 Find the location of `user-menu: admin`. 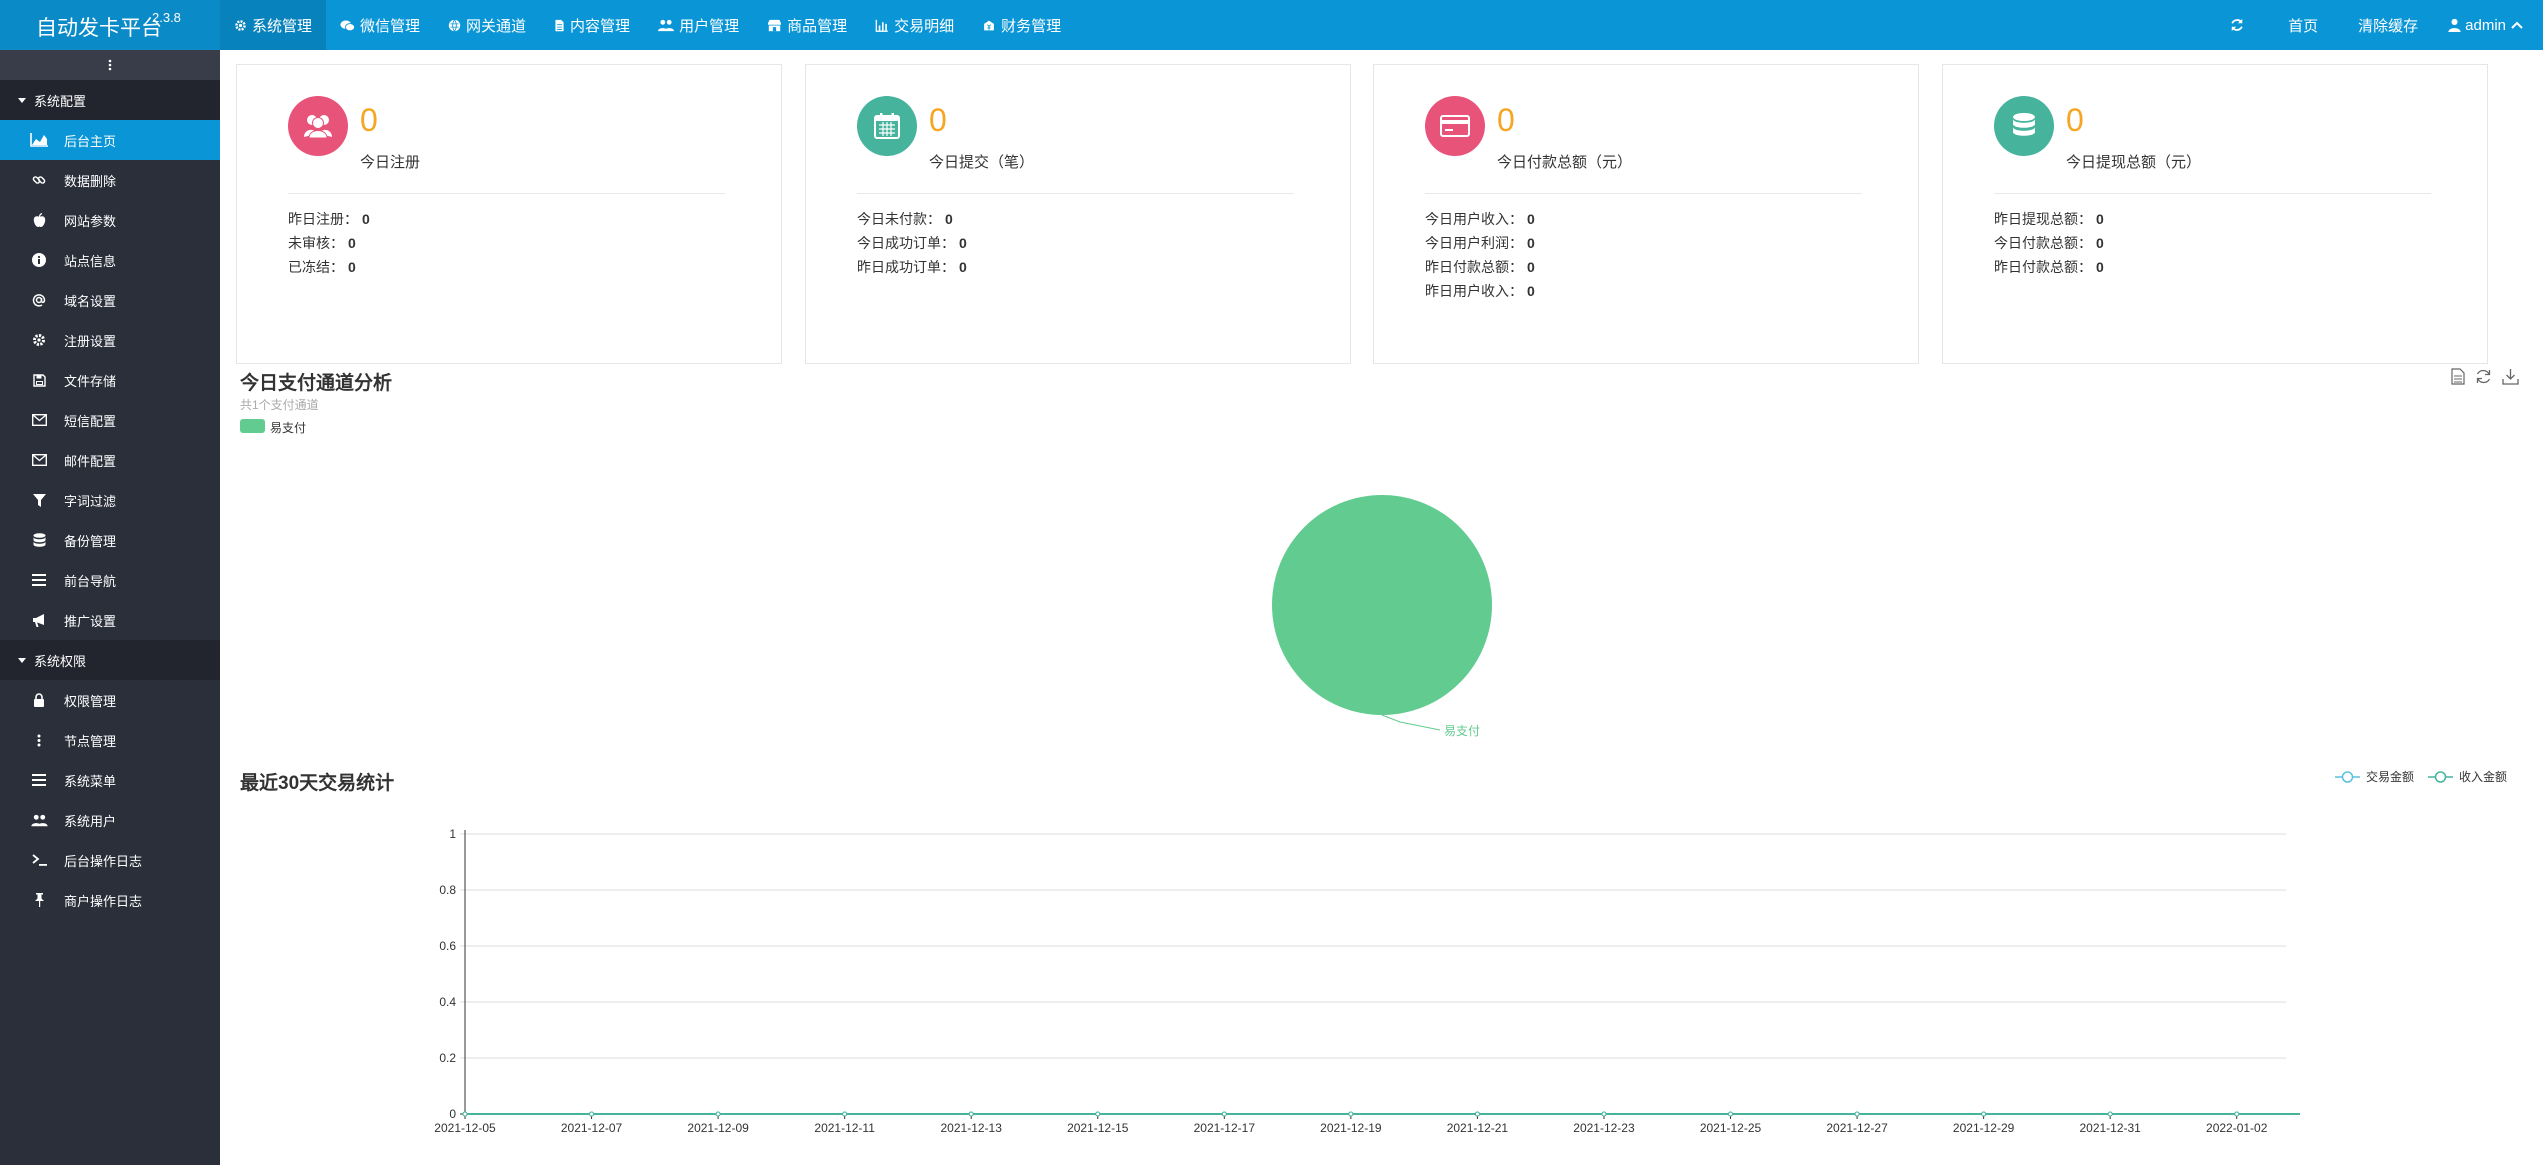

user-menu: admin is located at coordinates (2487, 25).